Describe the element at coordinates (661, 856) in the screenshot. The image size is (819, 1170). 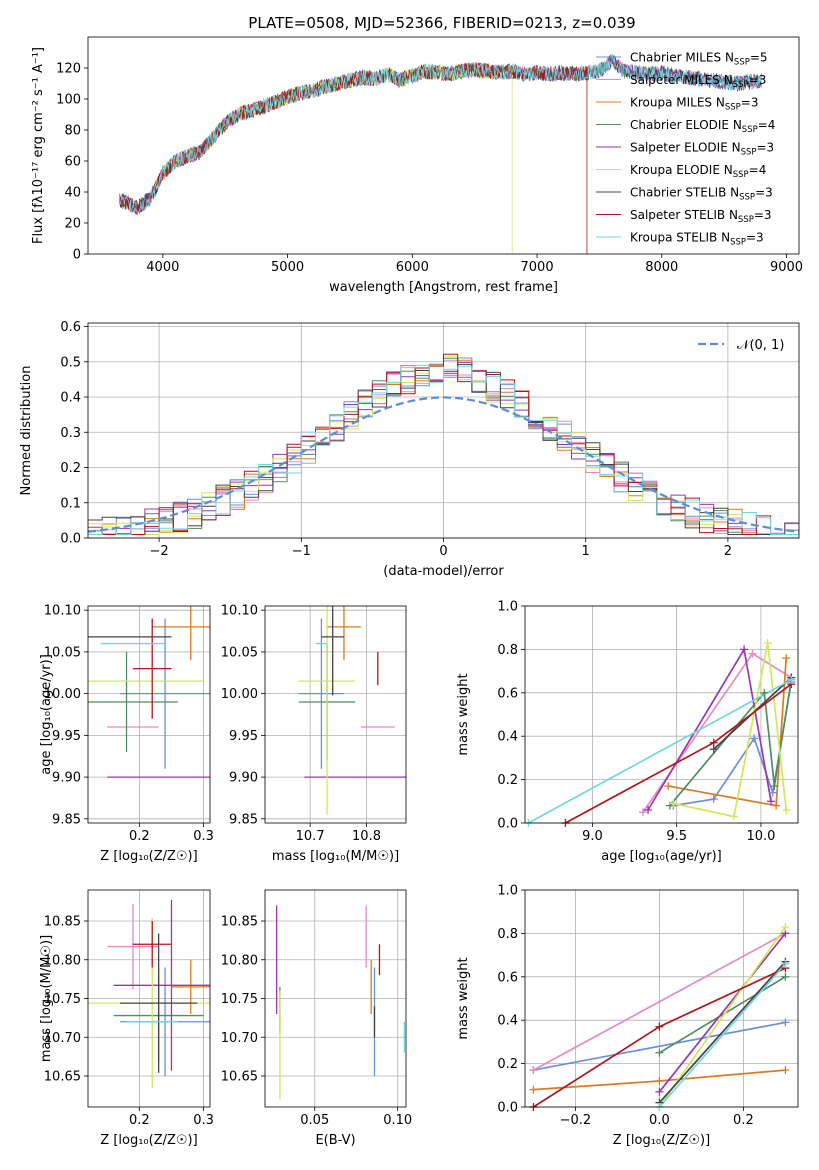
I see `x-axis-label: age [log₁₀(age/yr)]` at that location.